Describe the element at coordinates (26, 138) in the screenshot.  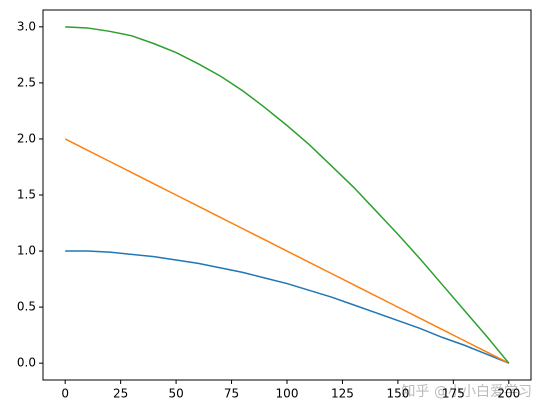
I see `y-tick-label: 2.0` at that location.